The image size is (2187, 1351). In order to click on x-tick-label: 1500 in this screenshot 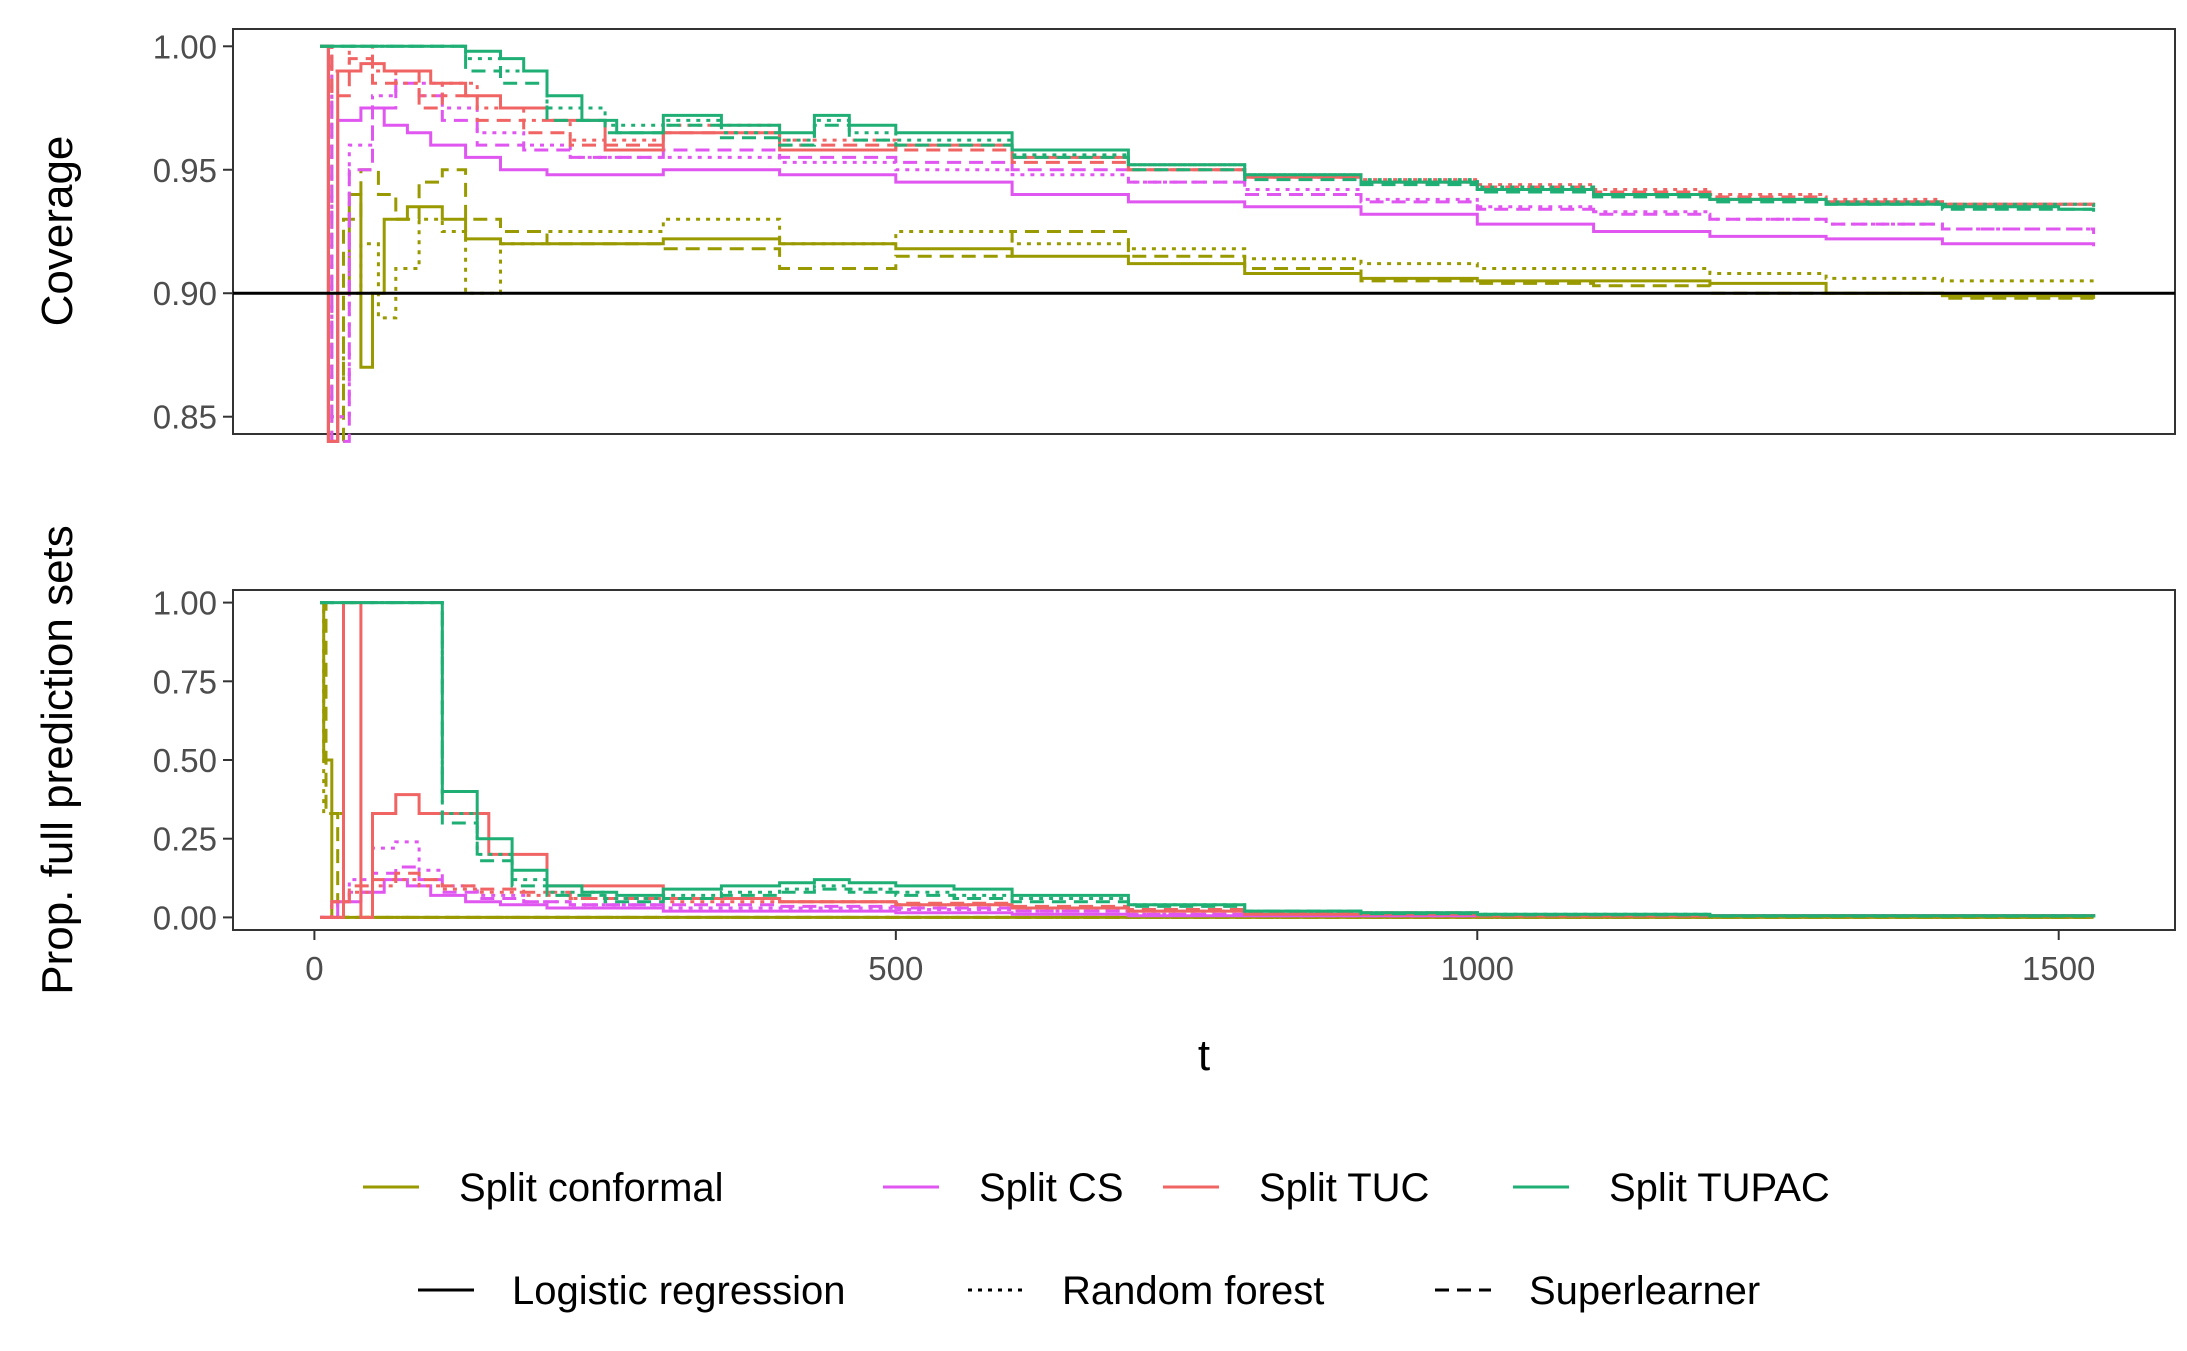, I will do `click(2058, 968)`.